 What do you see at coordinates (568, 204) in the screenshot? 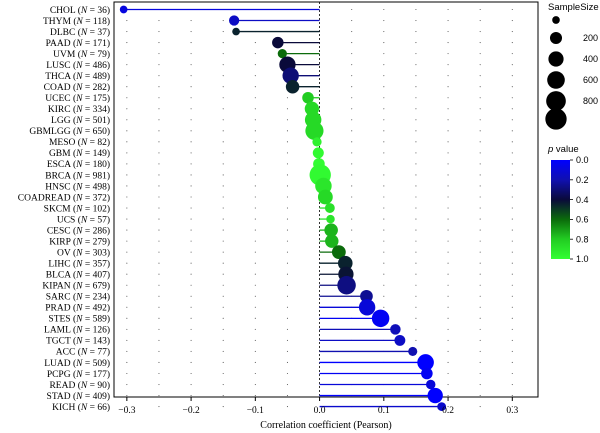
I see `pvalue-legend: p value 0.0 0.2 0.4 0.6 0.8 1.0` at bounding box center [568, 204].